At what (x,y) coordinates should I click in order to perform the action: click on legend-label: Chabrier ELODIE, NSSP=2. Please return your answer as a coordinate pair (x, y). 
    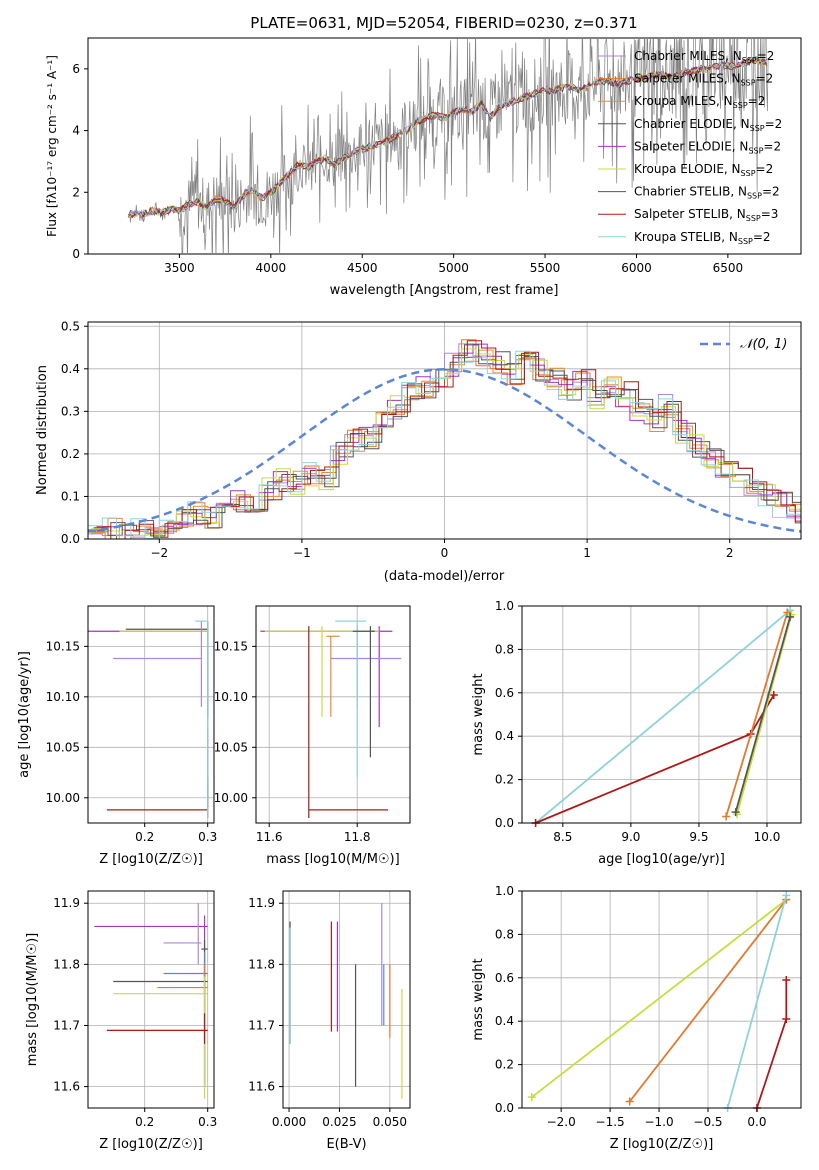
    Looking at the image, I should click on (708, 125).